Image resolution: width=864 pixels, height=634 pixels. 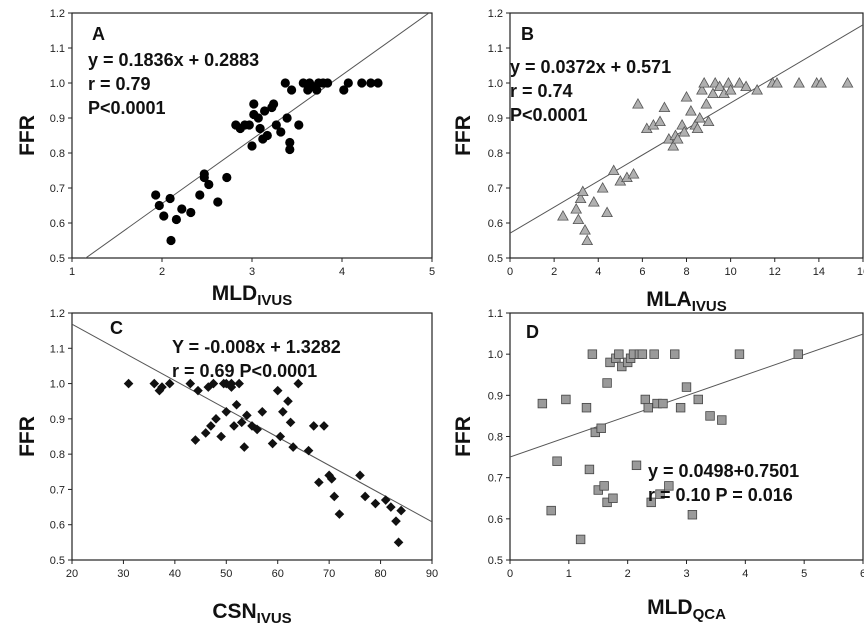 What do you see at coordinates (541, 91) in the screenshot?
I see `regression-annotation: r = 0.74` at bounding box center [541, 91].